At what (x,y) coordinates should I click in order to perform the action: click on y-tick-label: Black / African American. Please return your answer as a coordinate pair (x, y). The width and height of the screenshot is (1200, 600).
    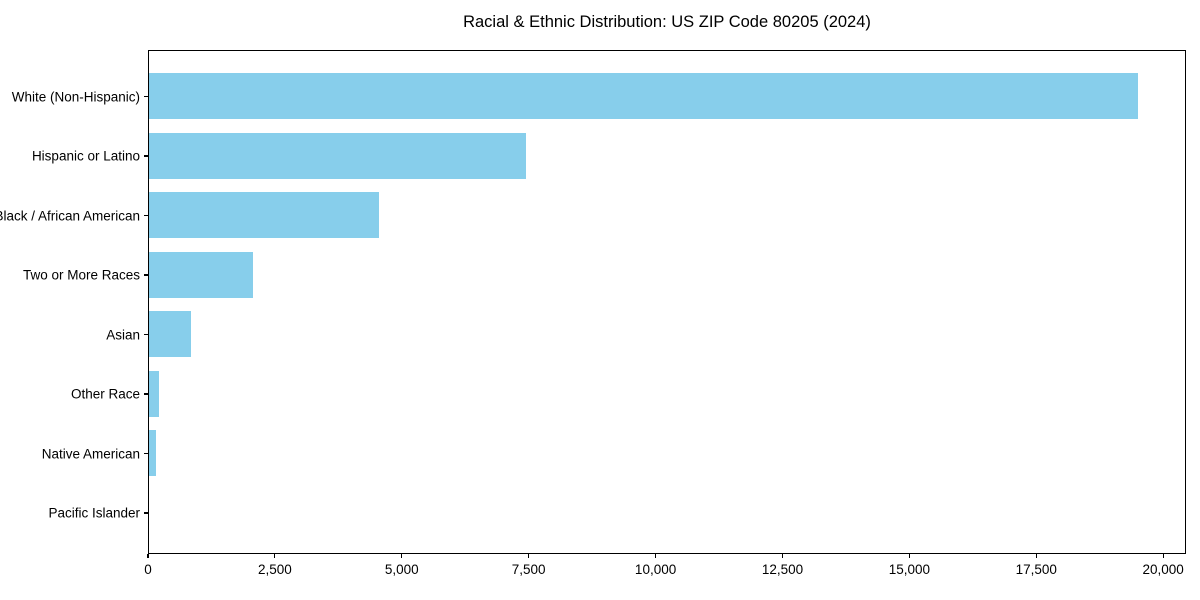
    Looking at the image, I should click on (70, 215).